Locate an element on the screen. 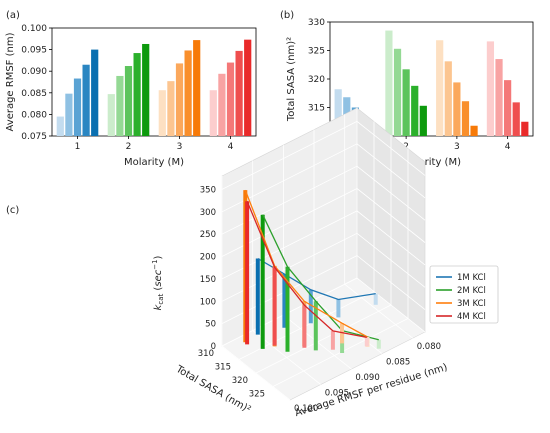 The width and height of the screenshot is (550, 433). legend-frame is located at coordinates (464, 294).